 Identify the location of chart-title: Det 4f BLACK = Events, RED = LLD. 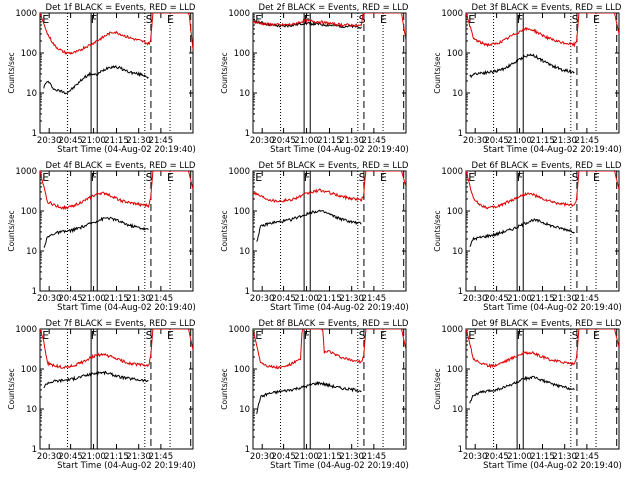
(121, 166).